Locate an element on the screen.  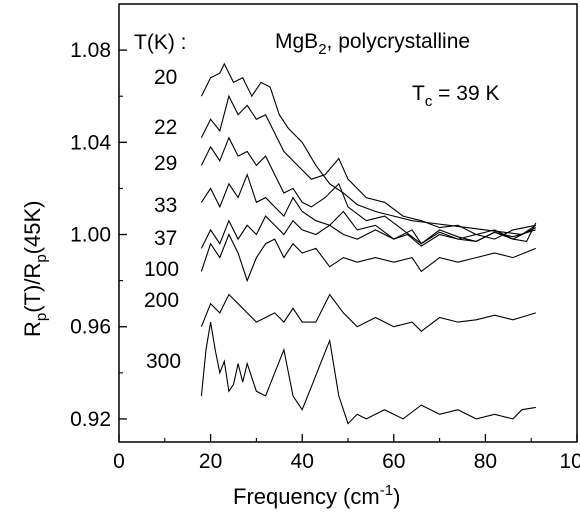
series-label-37: 37 is located at coordinates (165, 238).